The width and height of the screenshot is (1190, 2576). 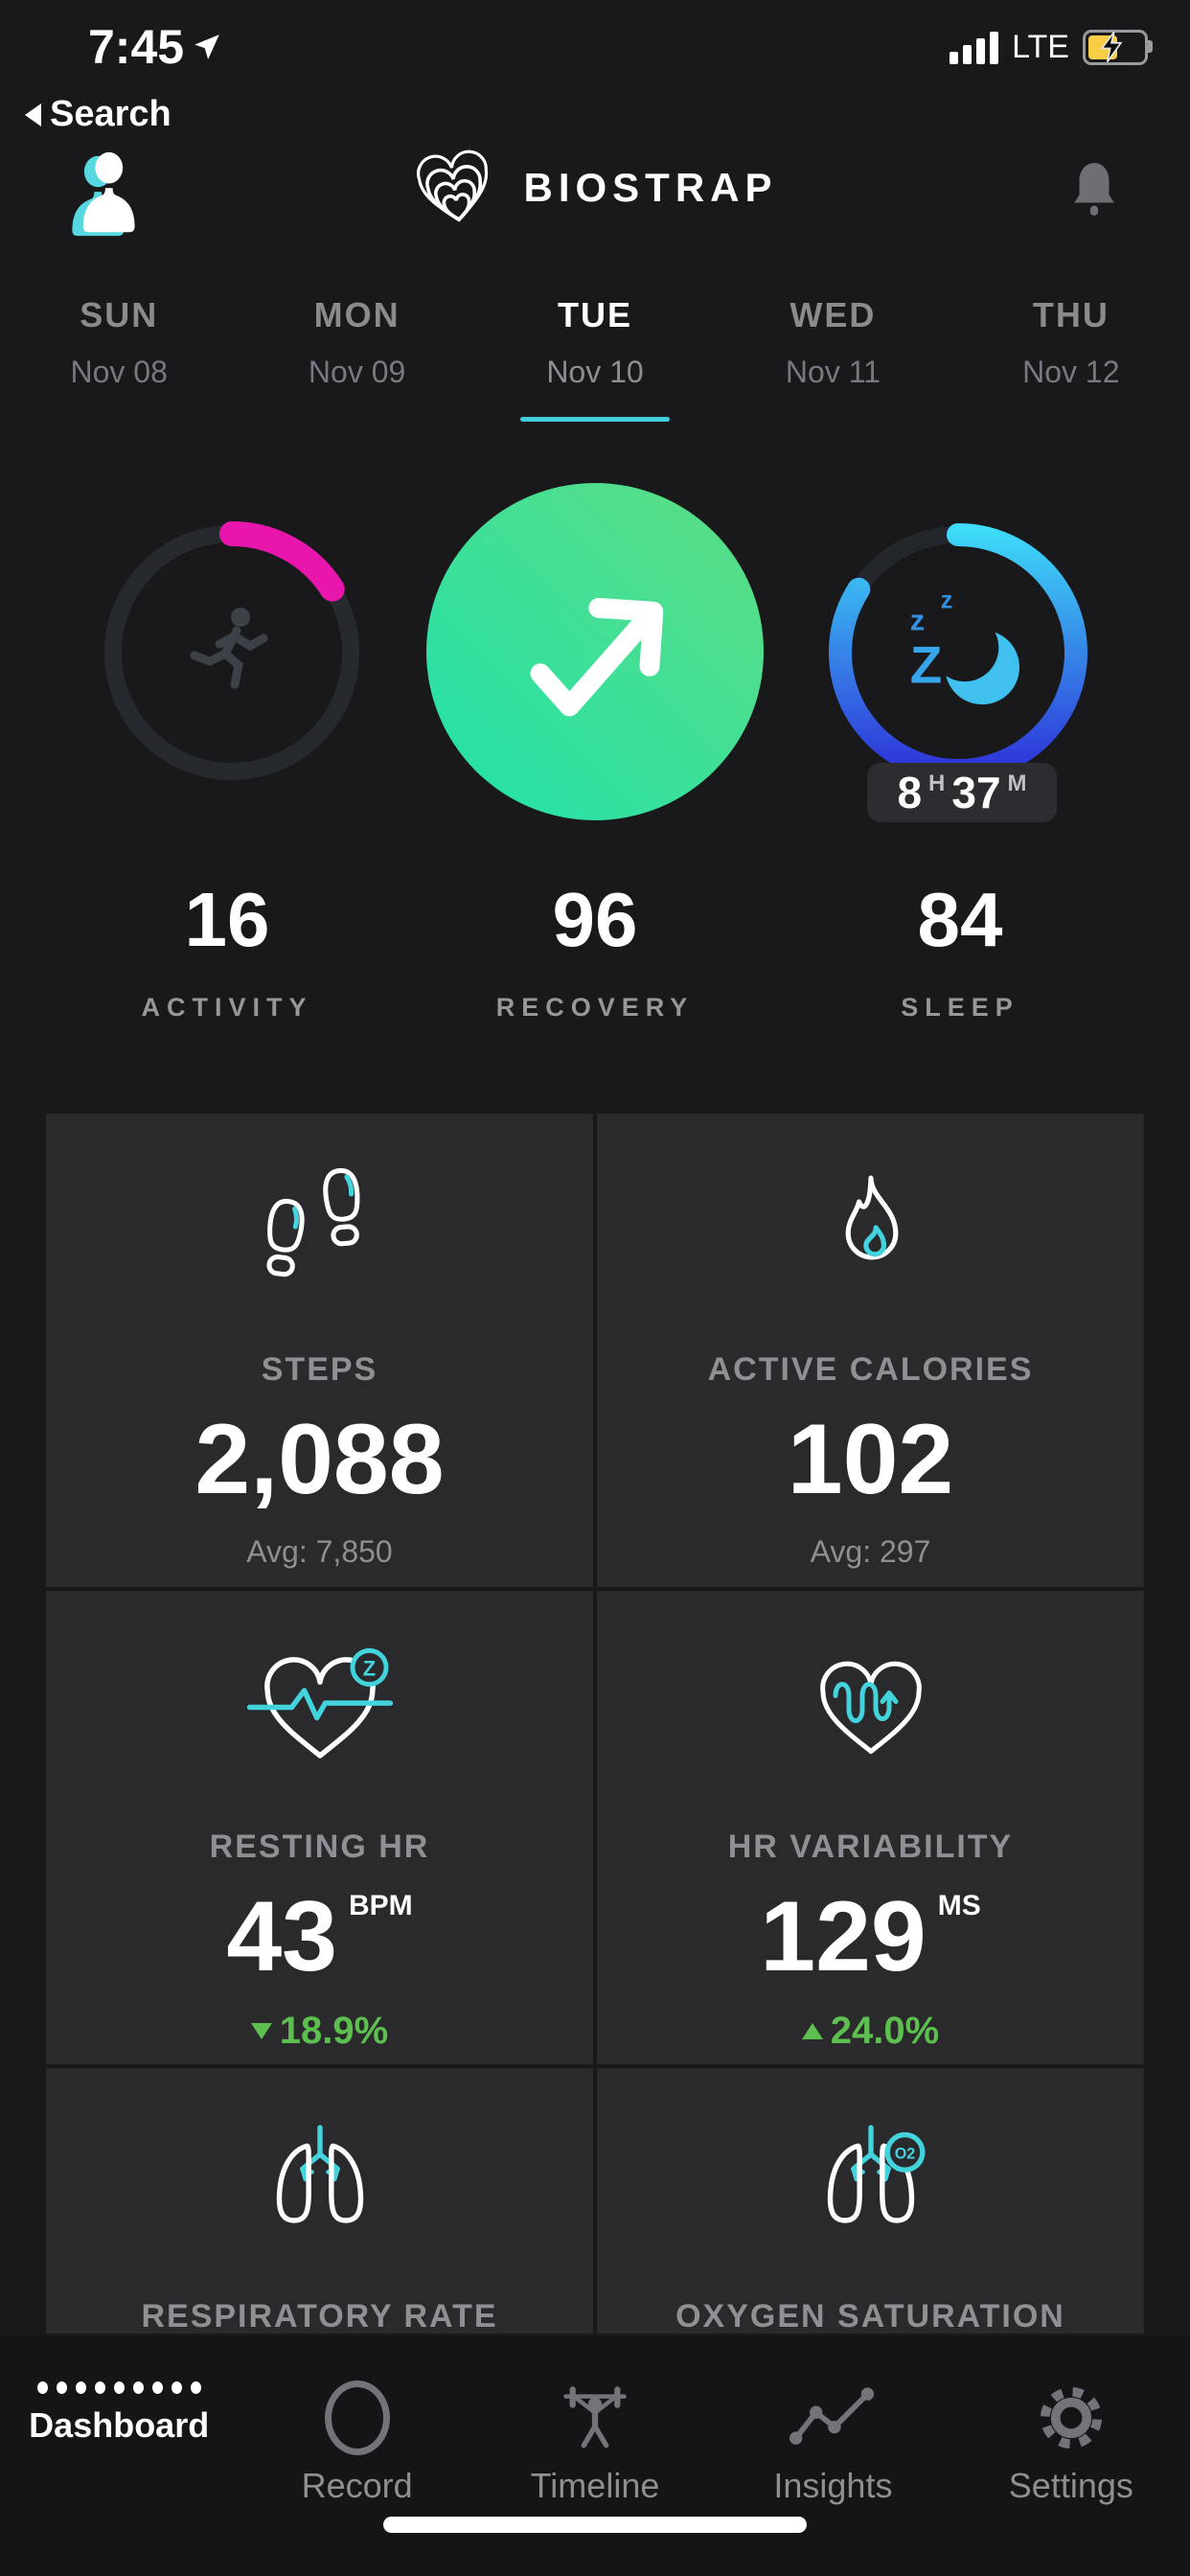 I want to click on record-circle-icon, so click(x=357, y=2417).